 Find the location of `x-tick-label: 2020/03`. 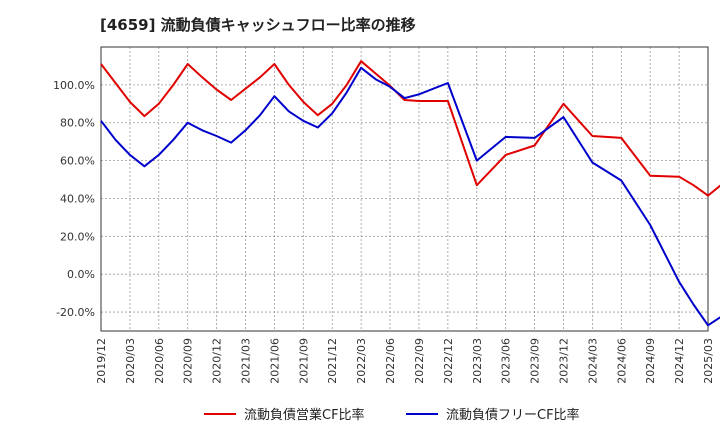

x-tick-label: 2020/03 is located at coordinates (130, 361).